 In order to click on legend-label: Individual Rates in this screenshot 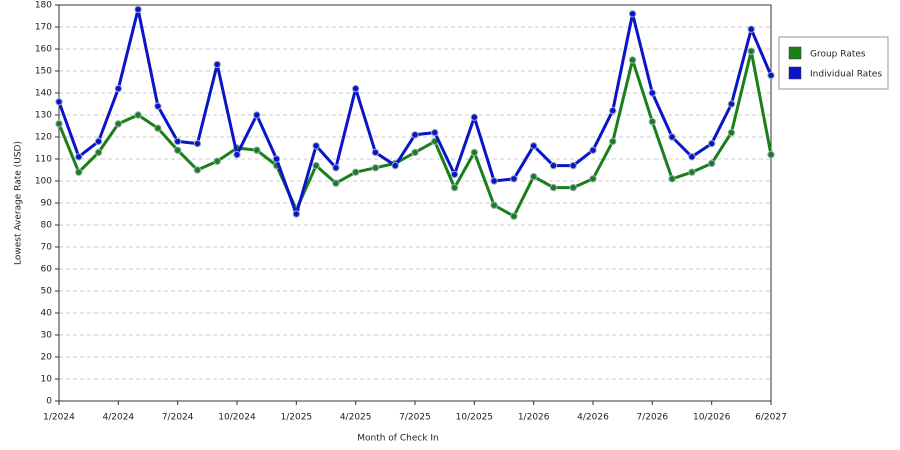, I will do `click(846, 75)`.